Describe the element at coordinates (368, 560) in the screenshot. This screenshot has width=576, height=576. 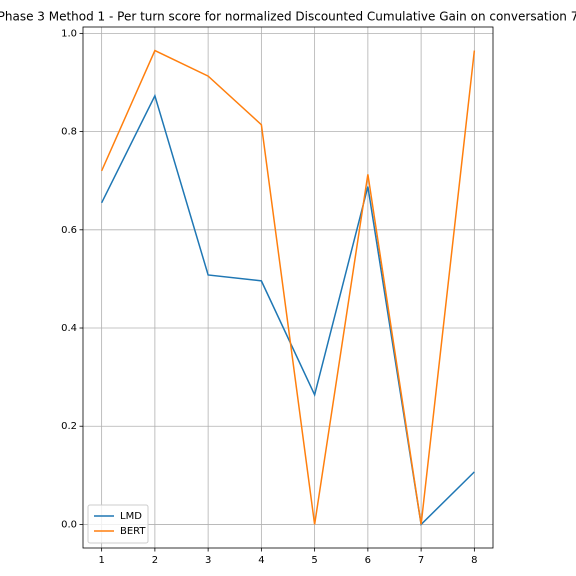
I see `x-tick-label: 6` at that location.